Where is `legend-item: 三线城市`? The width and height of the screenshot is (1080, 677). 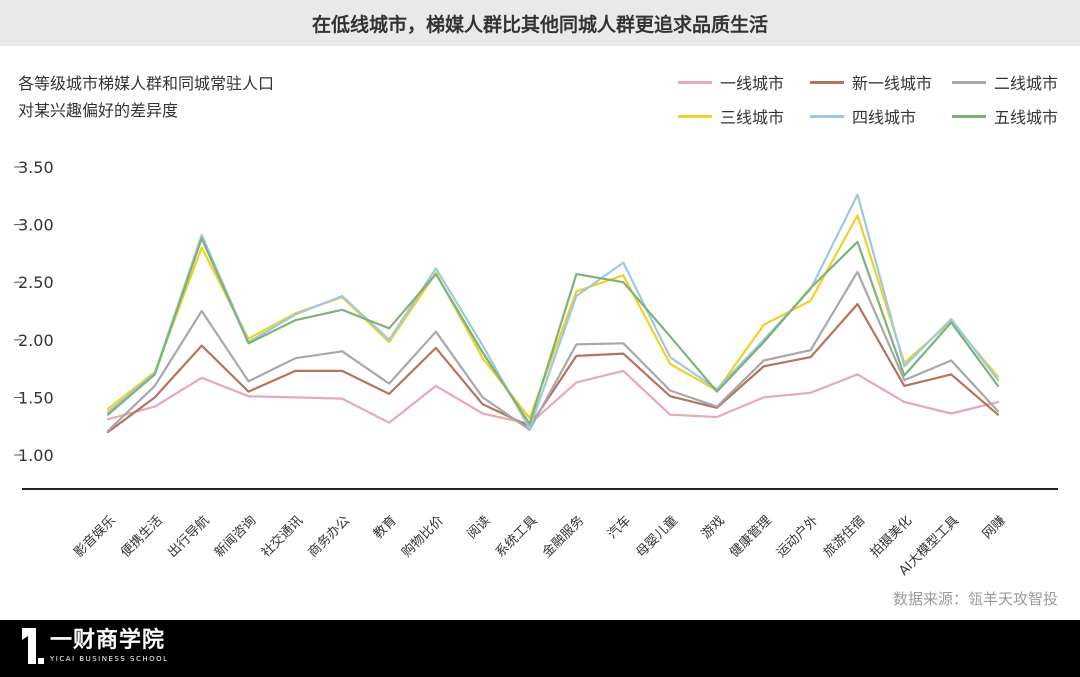
legend-item: 三线城市 is located at coordinates (744, 116).